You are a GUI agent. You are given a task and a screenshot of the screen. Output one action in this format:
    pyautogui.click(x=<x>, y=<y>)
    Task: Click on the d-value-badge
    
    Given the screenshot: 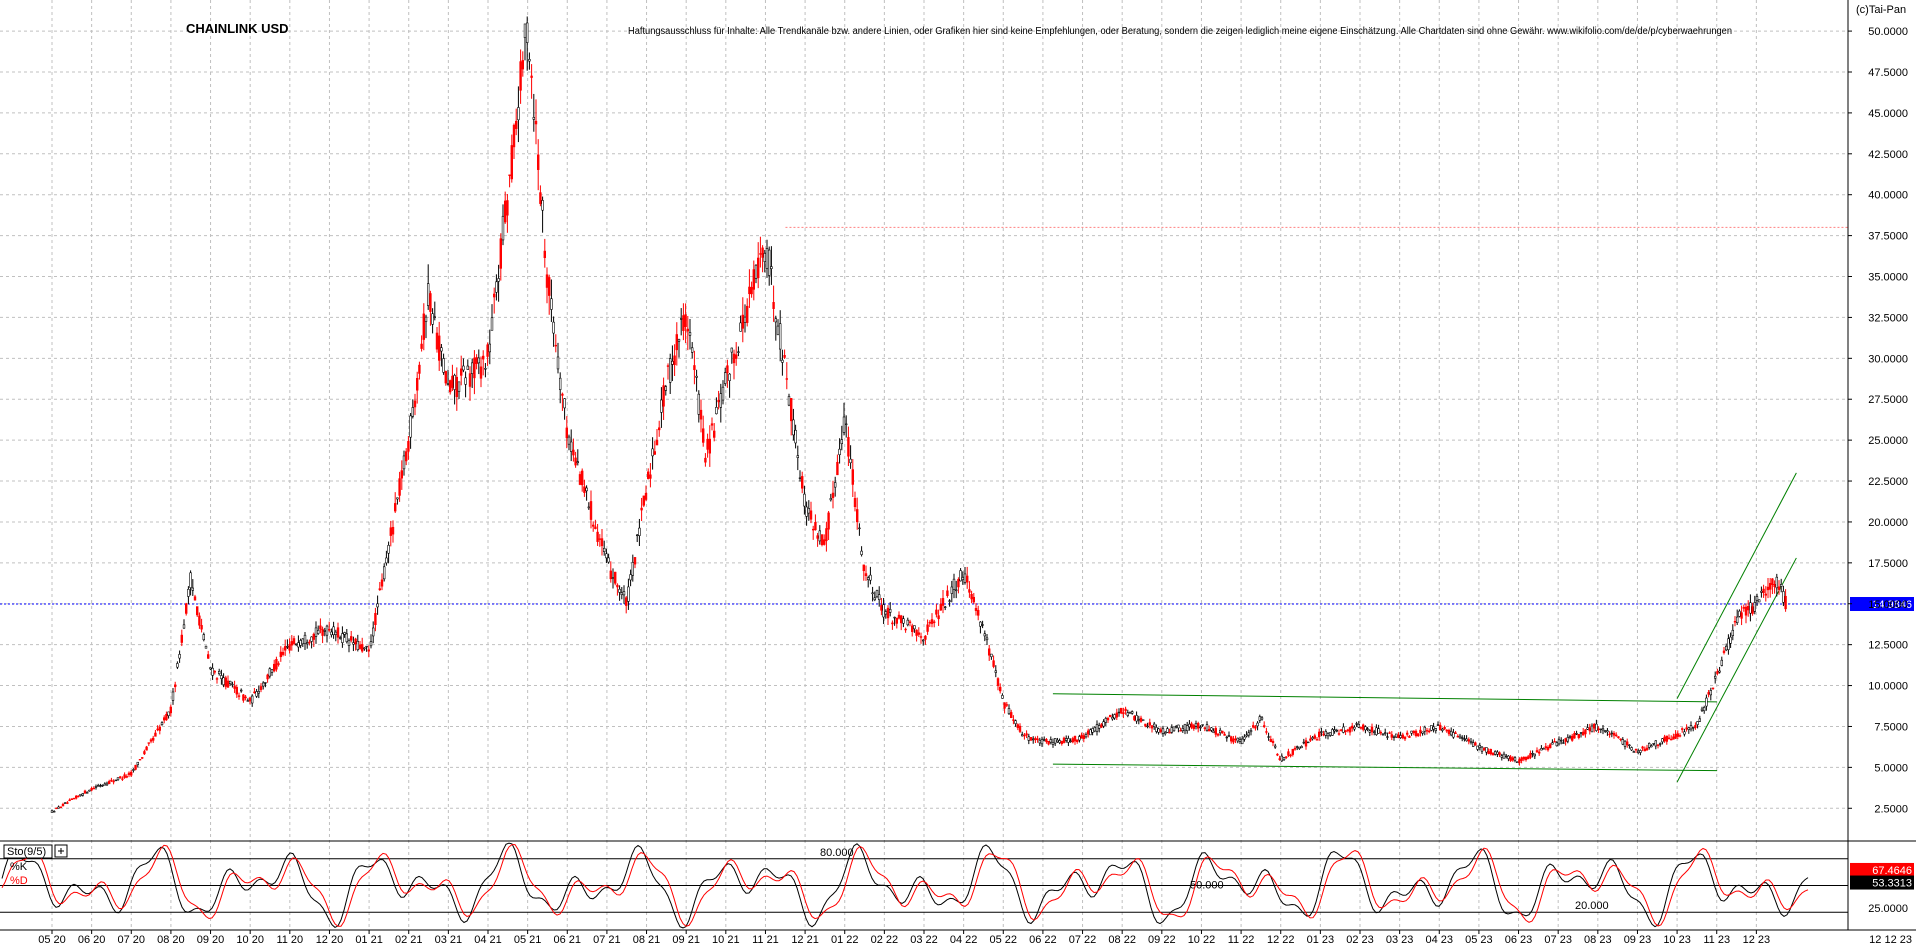 What is the action you would take?
    pyautogui.click(x=1882, y=882)
    